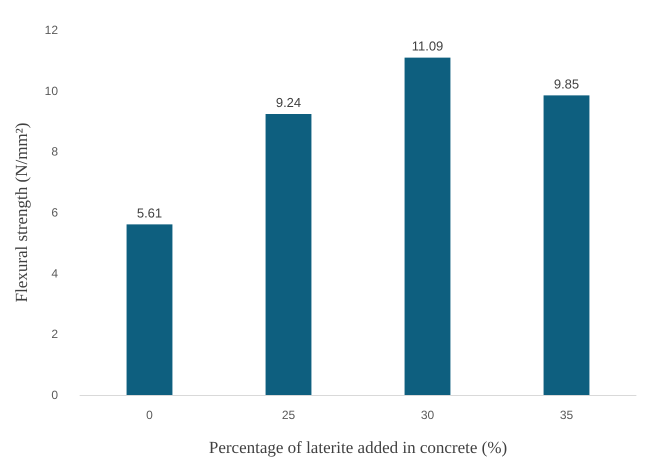 This screenshot has width=656, height=473. Describe the element at coordinates (54, 334) in the screenshot. I see `y-tick-label: 2` at that location.